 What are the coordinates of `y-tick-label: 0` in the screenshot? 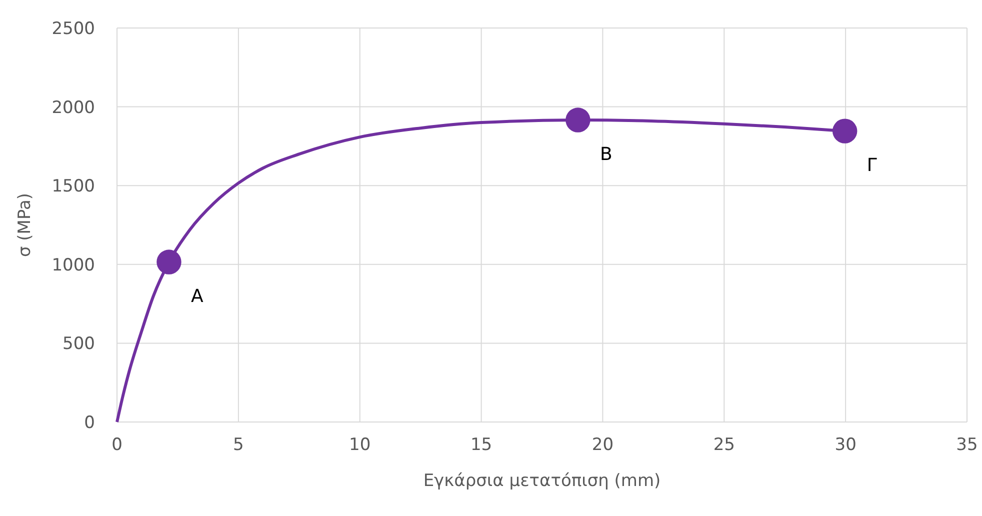 It's located at (89, 423).